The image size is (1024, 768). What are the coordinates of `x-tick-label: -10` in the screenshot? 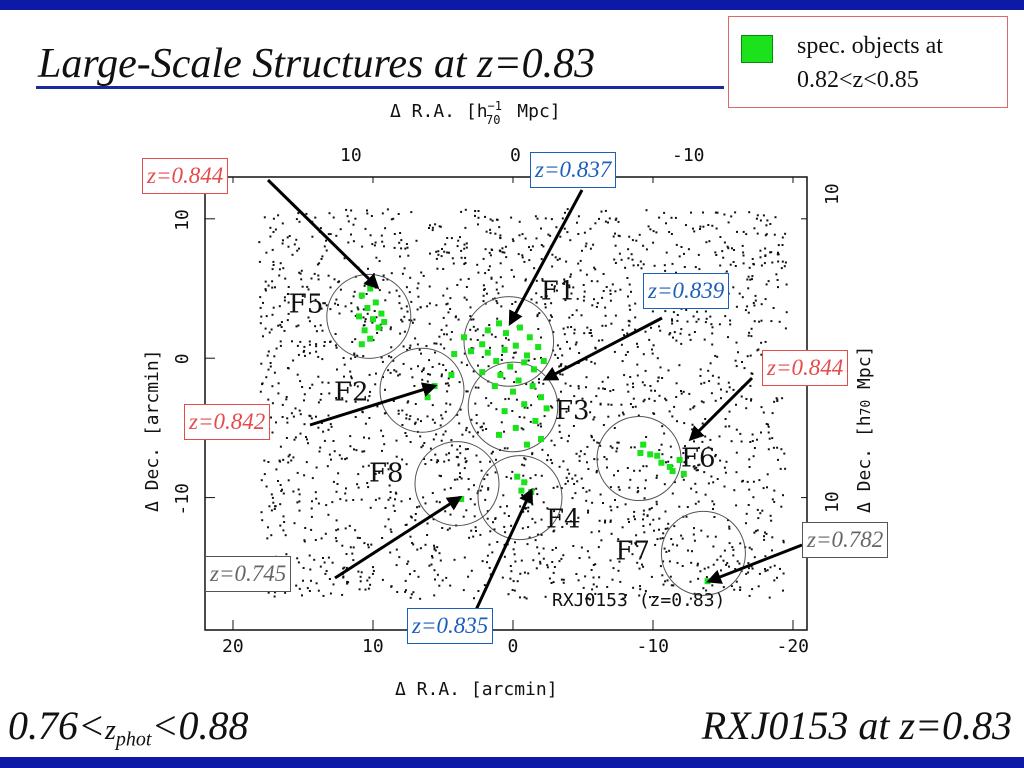 It's located at (653, 646).